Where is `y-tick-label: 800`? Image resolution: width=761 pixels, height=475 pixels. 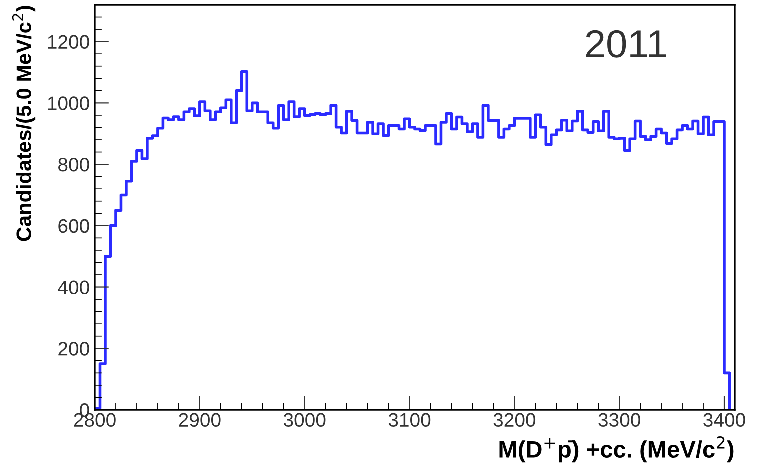 y-tick-label: 800 is located at coordinates (74, 165).